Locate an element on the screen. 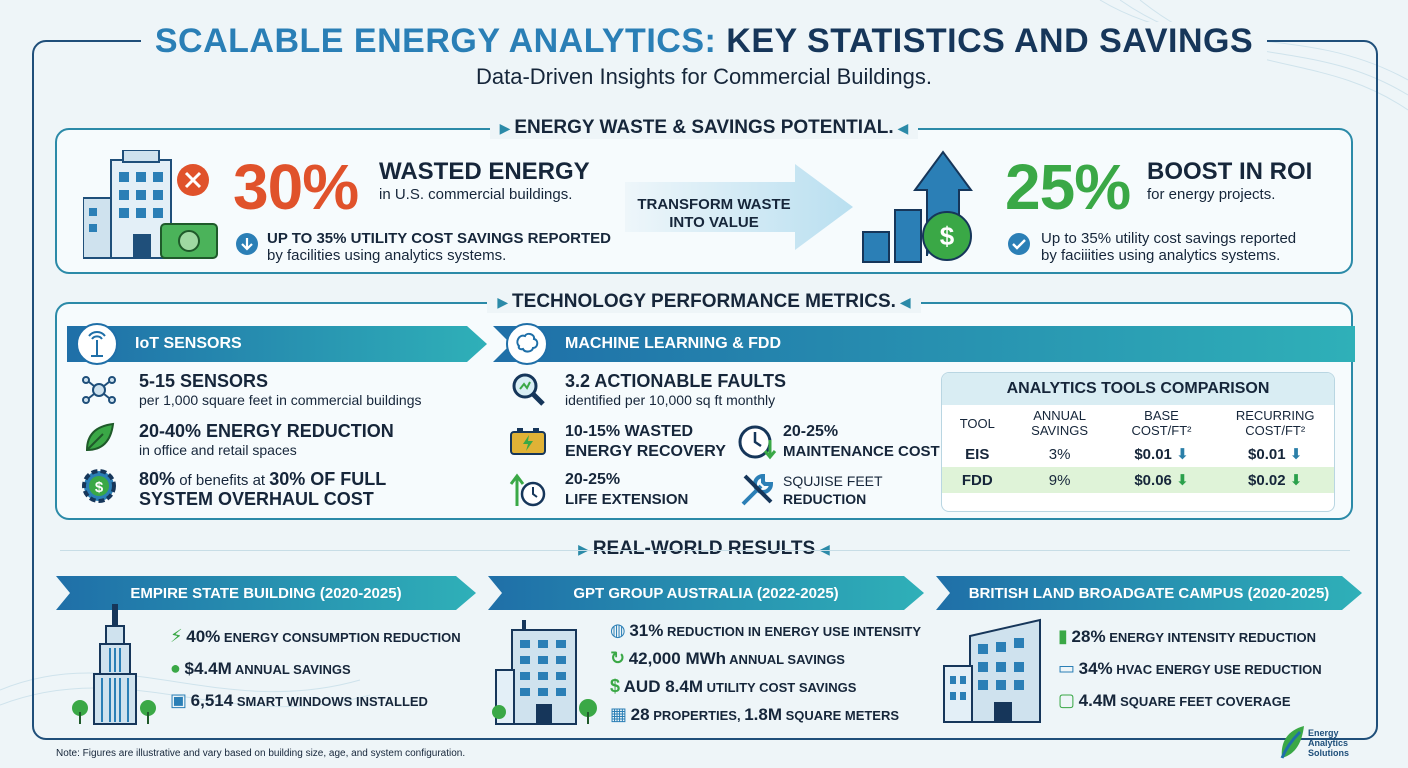  gear-dollar-icon: $ is located at coordinates (99, 486).